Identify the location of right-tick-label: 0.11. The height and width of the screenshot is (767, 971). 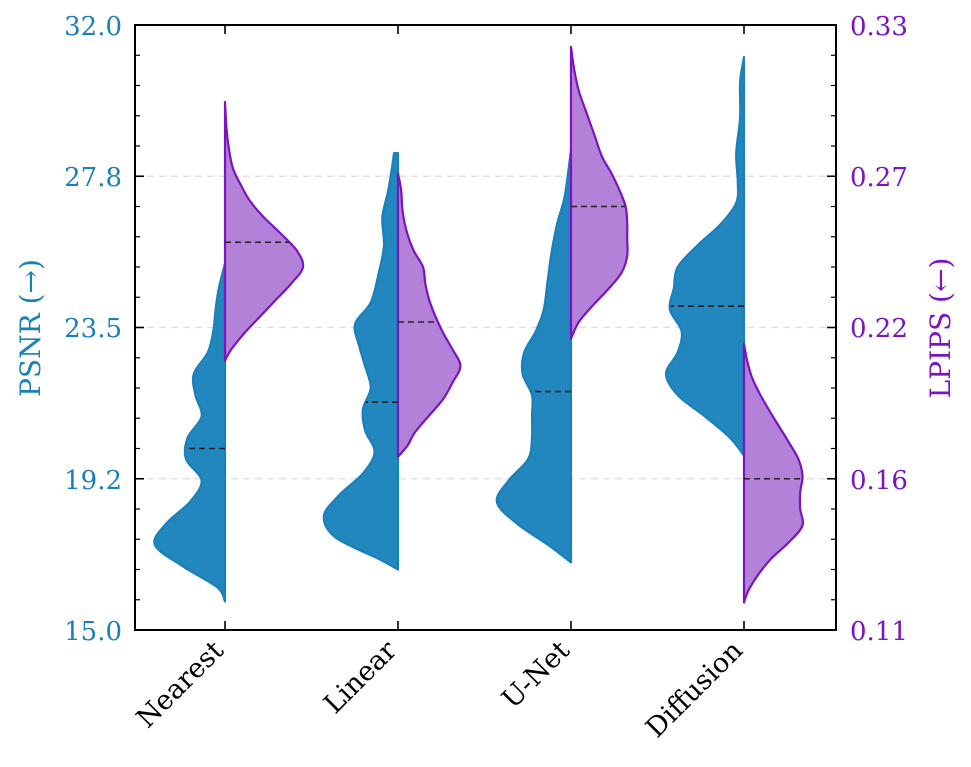
(879, 632).